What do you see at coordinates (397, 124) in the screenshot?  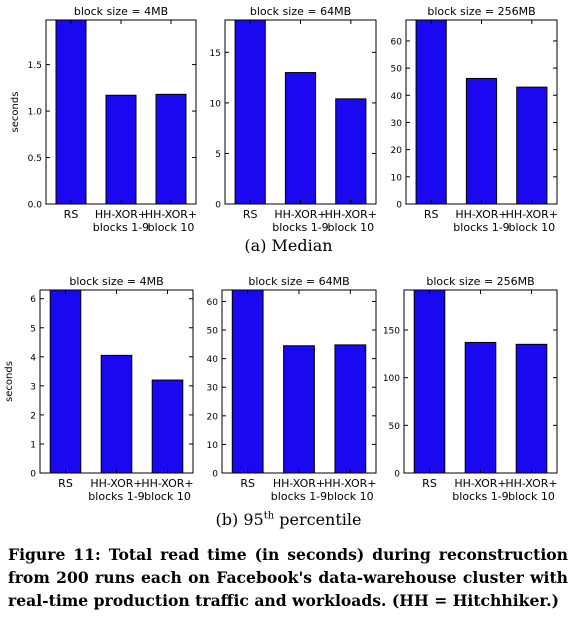 I see `y-tick-label: 30` at bounding box center [397, 124].